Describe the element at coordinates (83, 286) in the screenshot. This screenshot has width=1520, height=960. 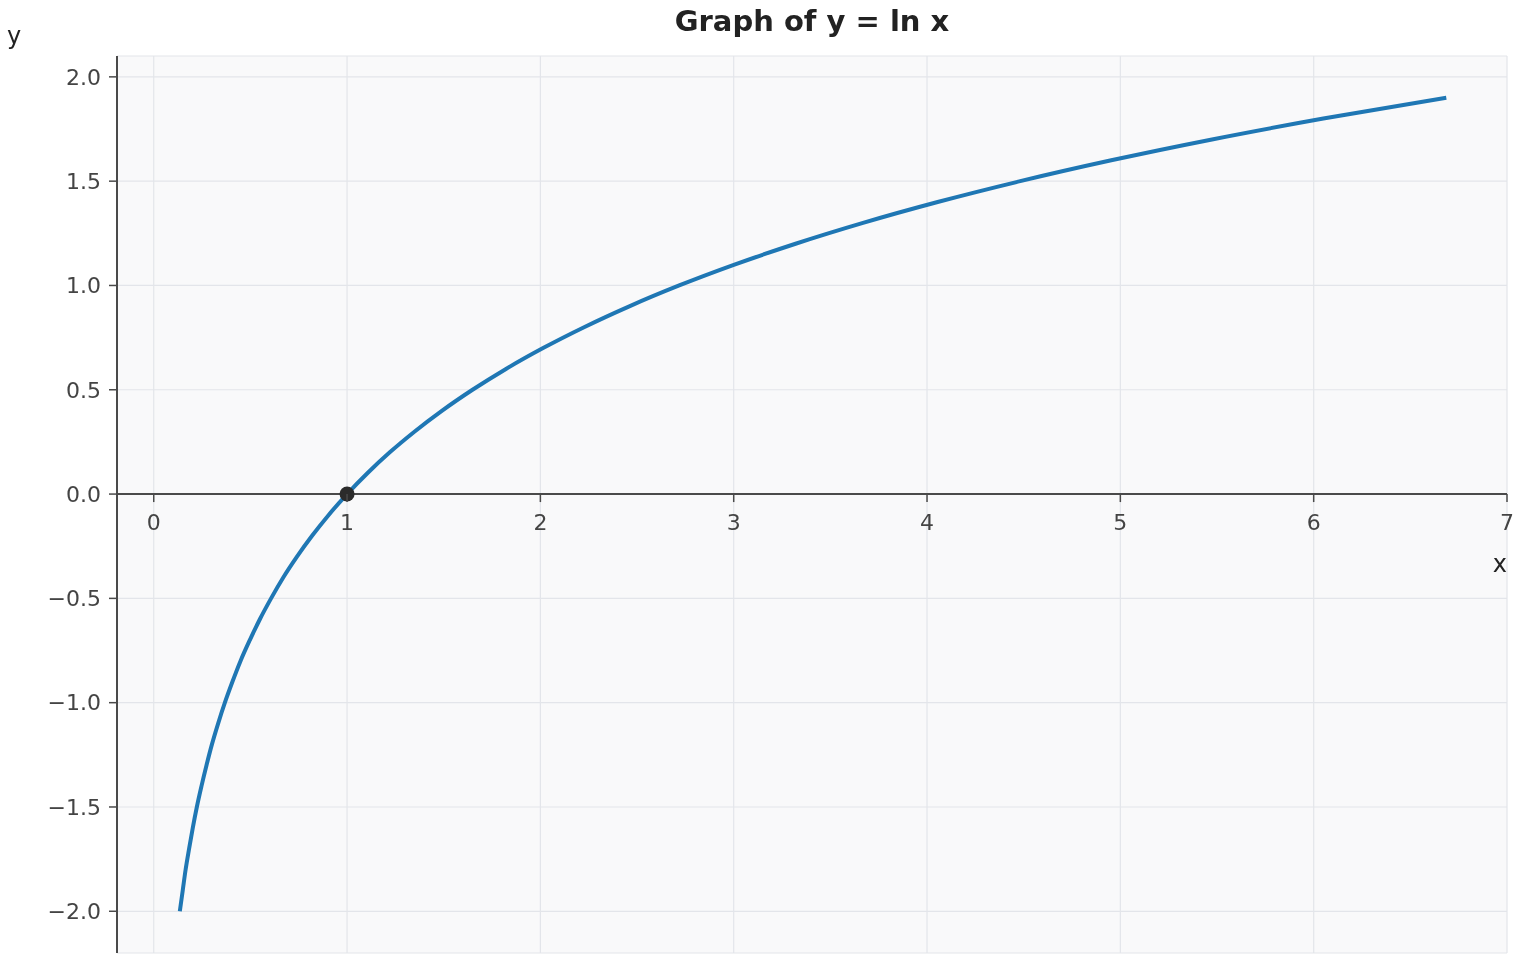
I see `y-tick-label: 1.0` at that location.